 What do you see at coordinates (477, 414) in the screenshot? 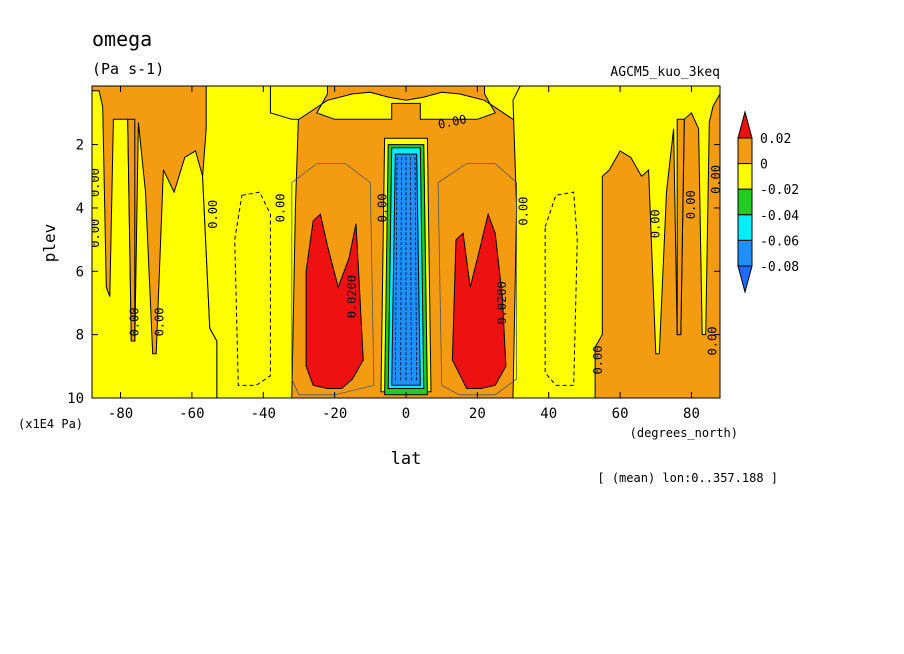
I see `x-tick-label: 20` at bounding box center [477, 414].